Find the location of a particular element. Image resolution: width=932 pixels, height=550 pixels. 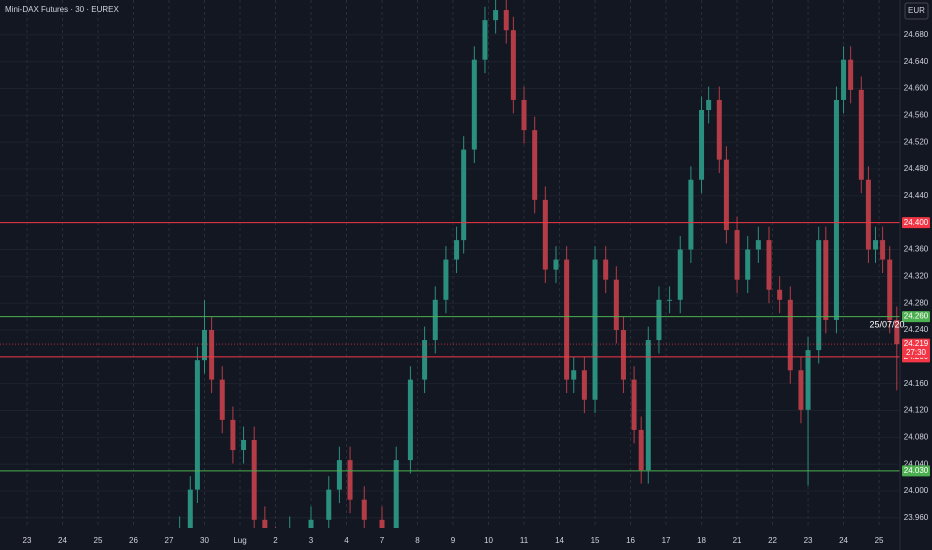

y-tick-label: 24.080 is located at coordinates (916, 436).